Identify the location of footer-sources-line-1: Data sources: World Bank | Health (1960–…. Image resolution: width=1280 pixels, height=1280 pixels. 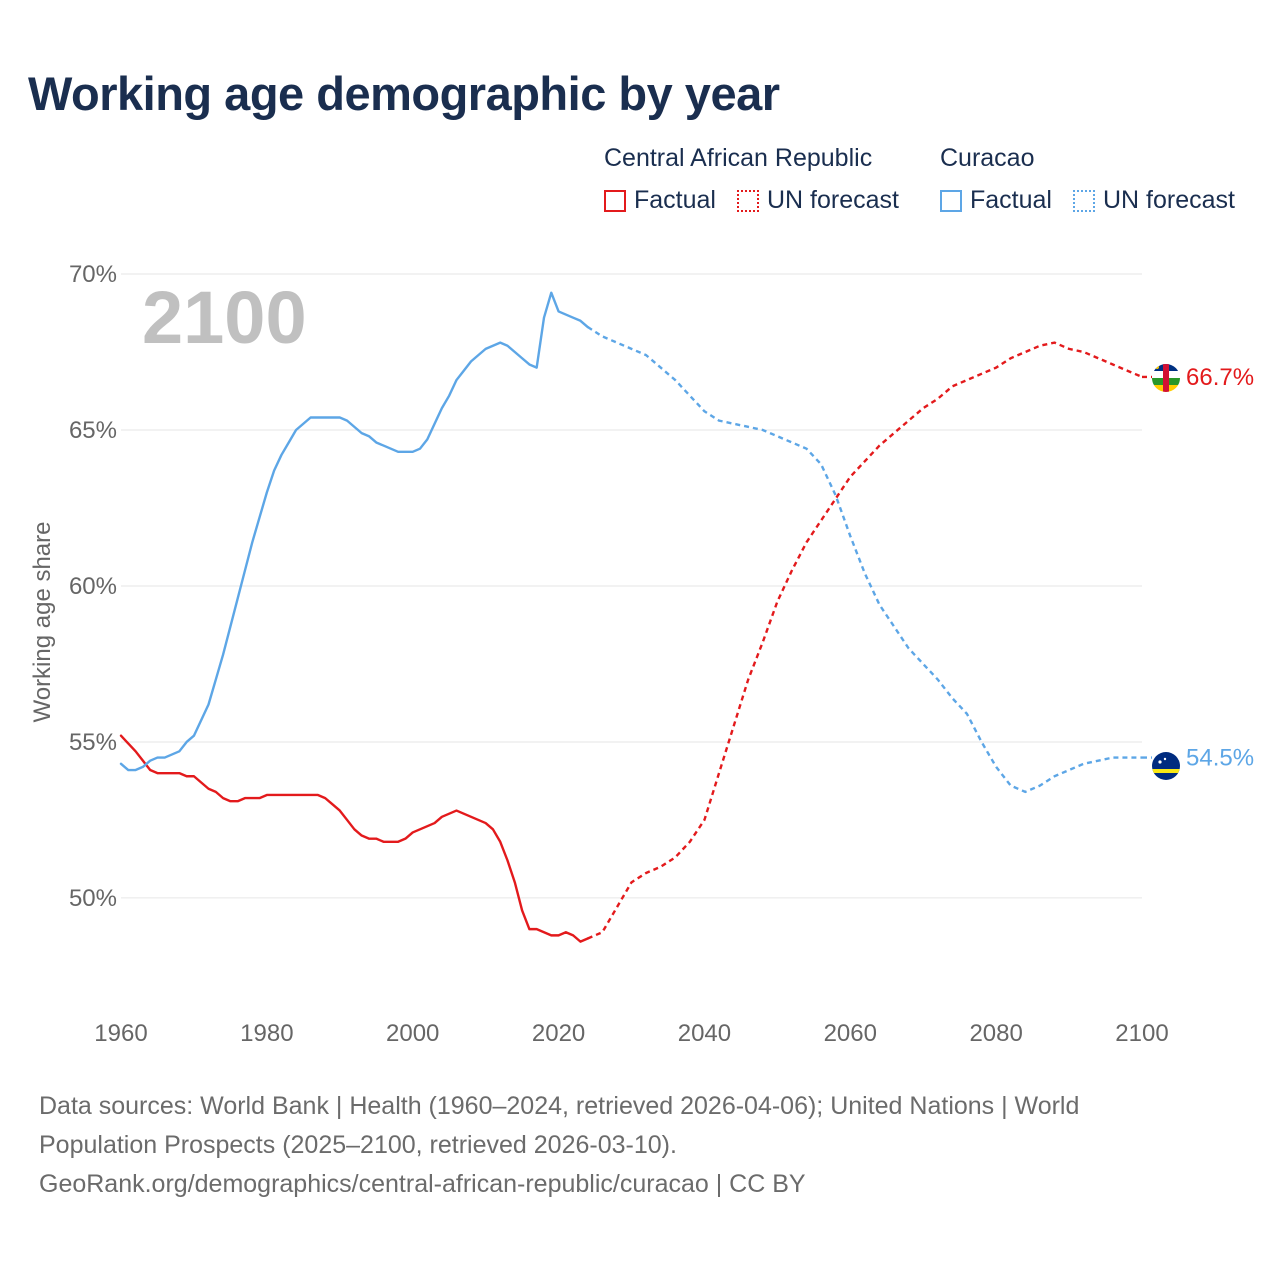
(559, 1106).